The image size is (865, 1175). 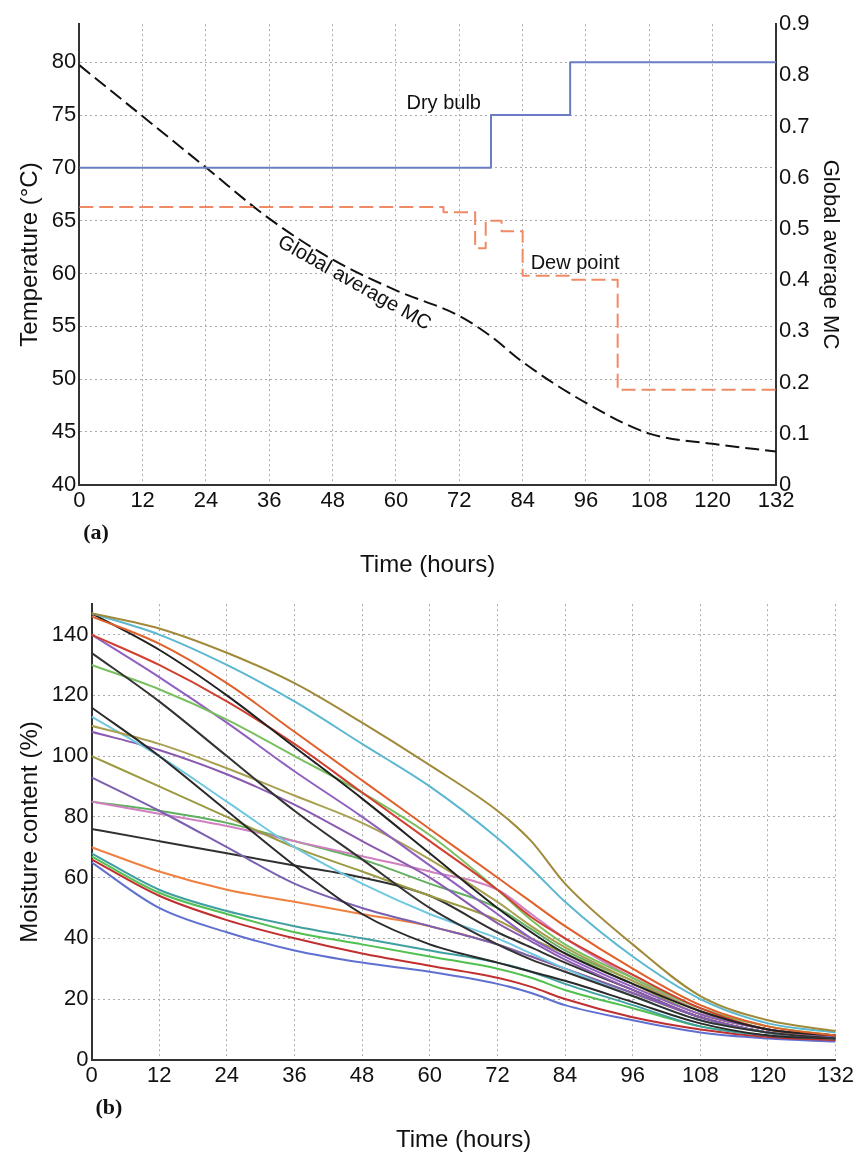 What do you see at coordinates (794, 432) in the screenshot?
I see `y2-tick-label: 0.1` at bounding box center [794, 432].